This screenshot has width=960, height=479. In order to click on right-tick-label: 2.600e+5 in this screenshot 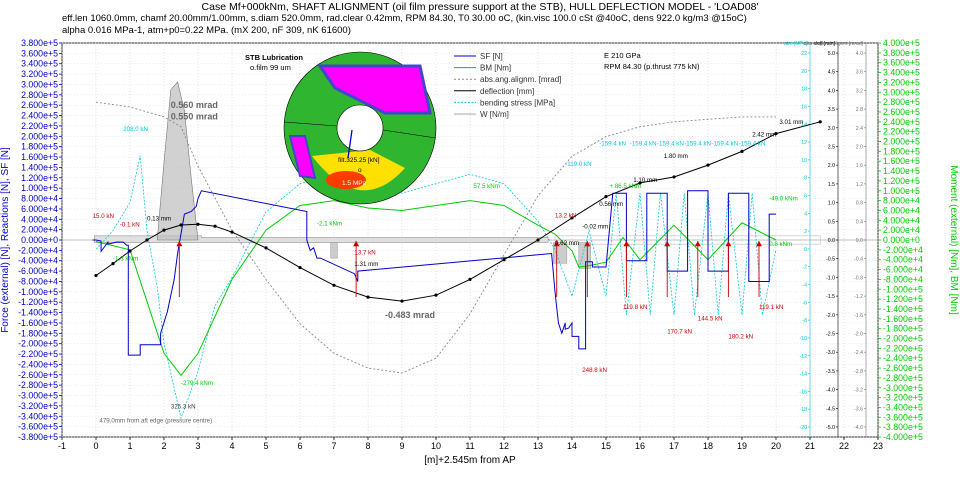, I will do `click(901, 112)`.